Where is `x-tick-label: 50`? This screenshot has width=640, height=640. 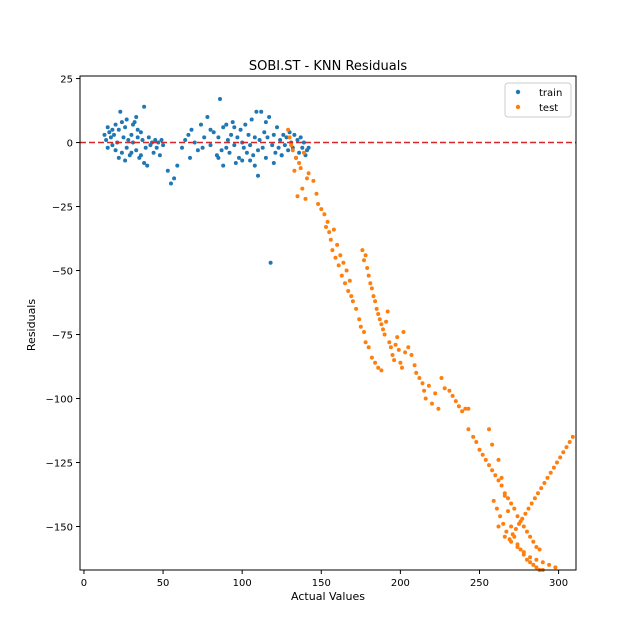 x-tick-label: 50 is located at coordinates (163, 583).